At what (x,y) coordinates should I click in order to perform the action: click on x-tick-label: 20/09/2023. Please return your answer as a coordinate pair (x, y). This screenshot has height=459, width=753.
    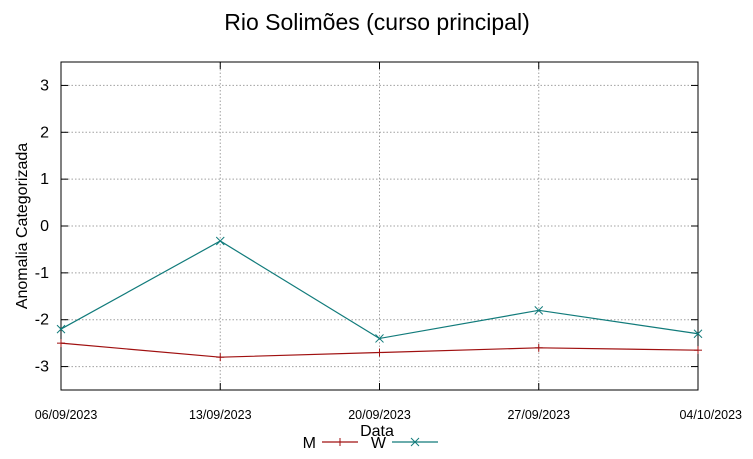
    Looking at the image, I should click on (379, 415).